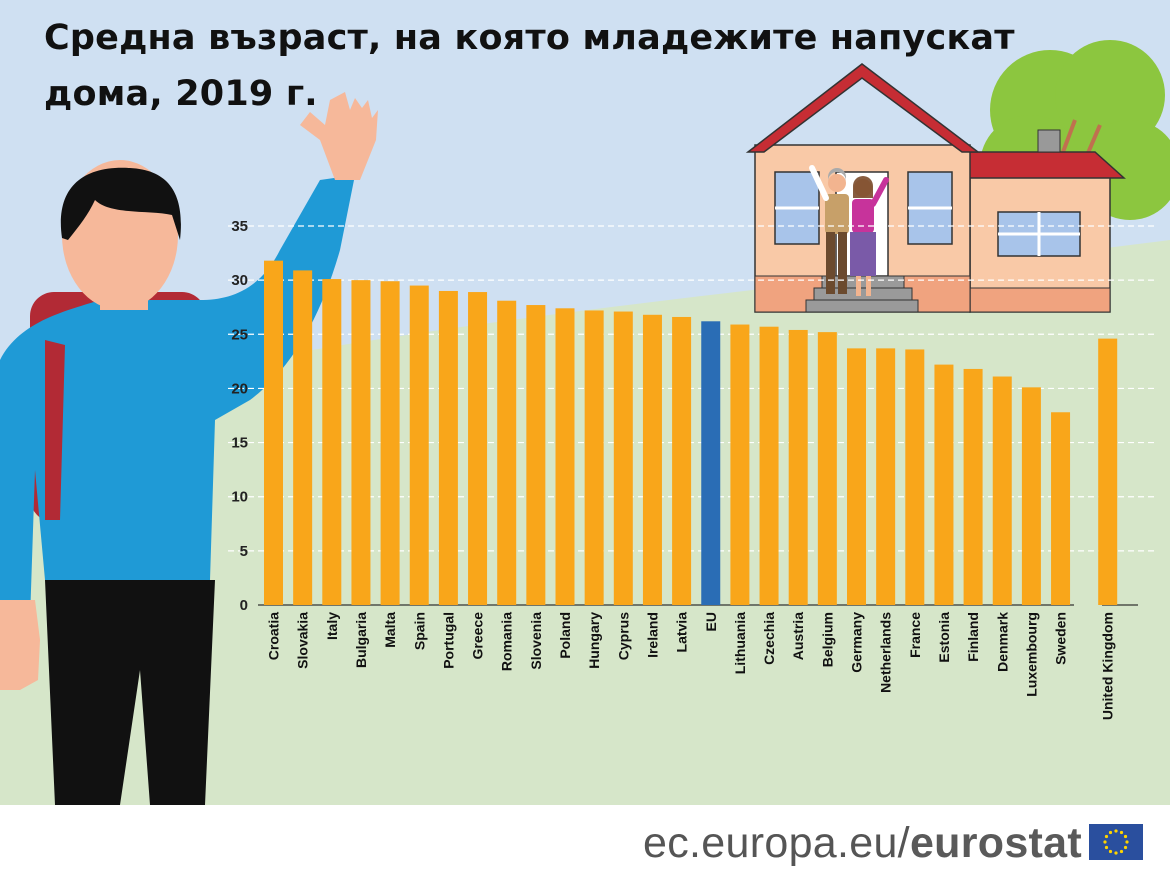  I want to click on y-axis-ticks: 0 5 10 15 20 25 30 35, so click(239, 416).